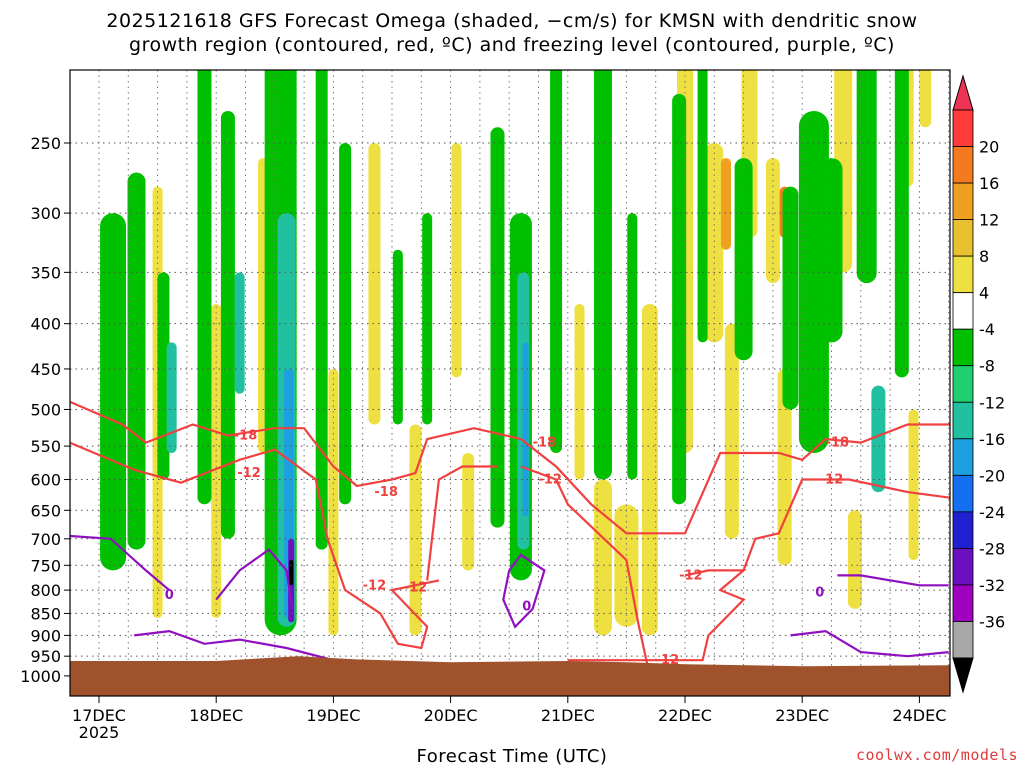 The width and height of the screenshot is (1024, 768). Describe the element at coordinates (978, 384) in the screenshot. I see `colorbar: 20 16 12 8 4 -4 -8 -12 -16 -20 -24 -28 -32 -36` at that location.